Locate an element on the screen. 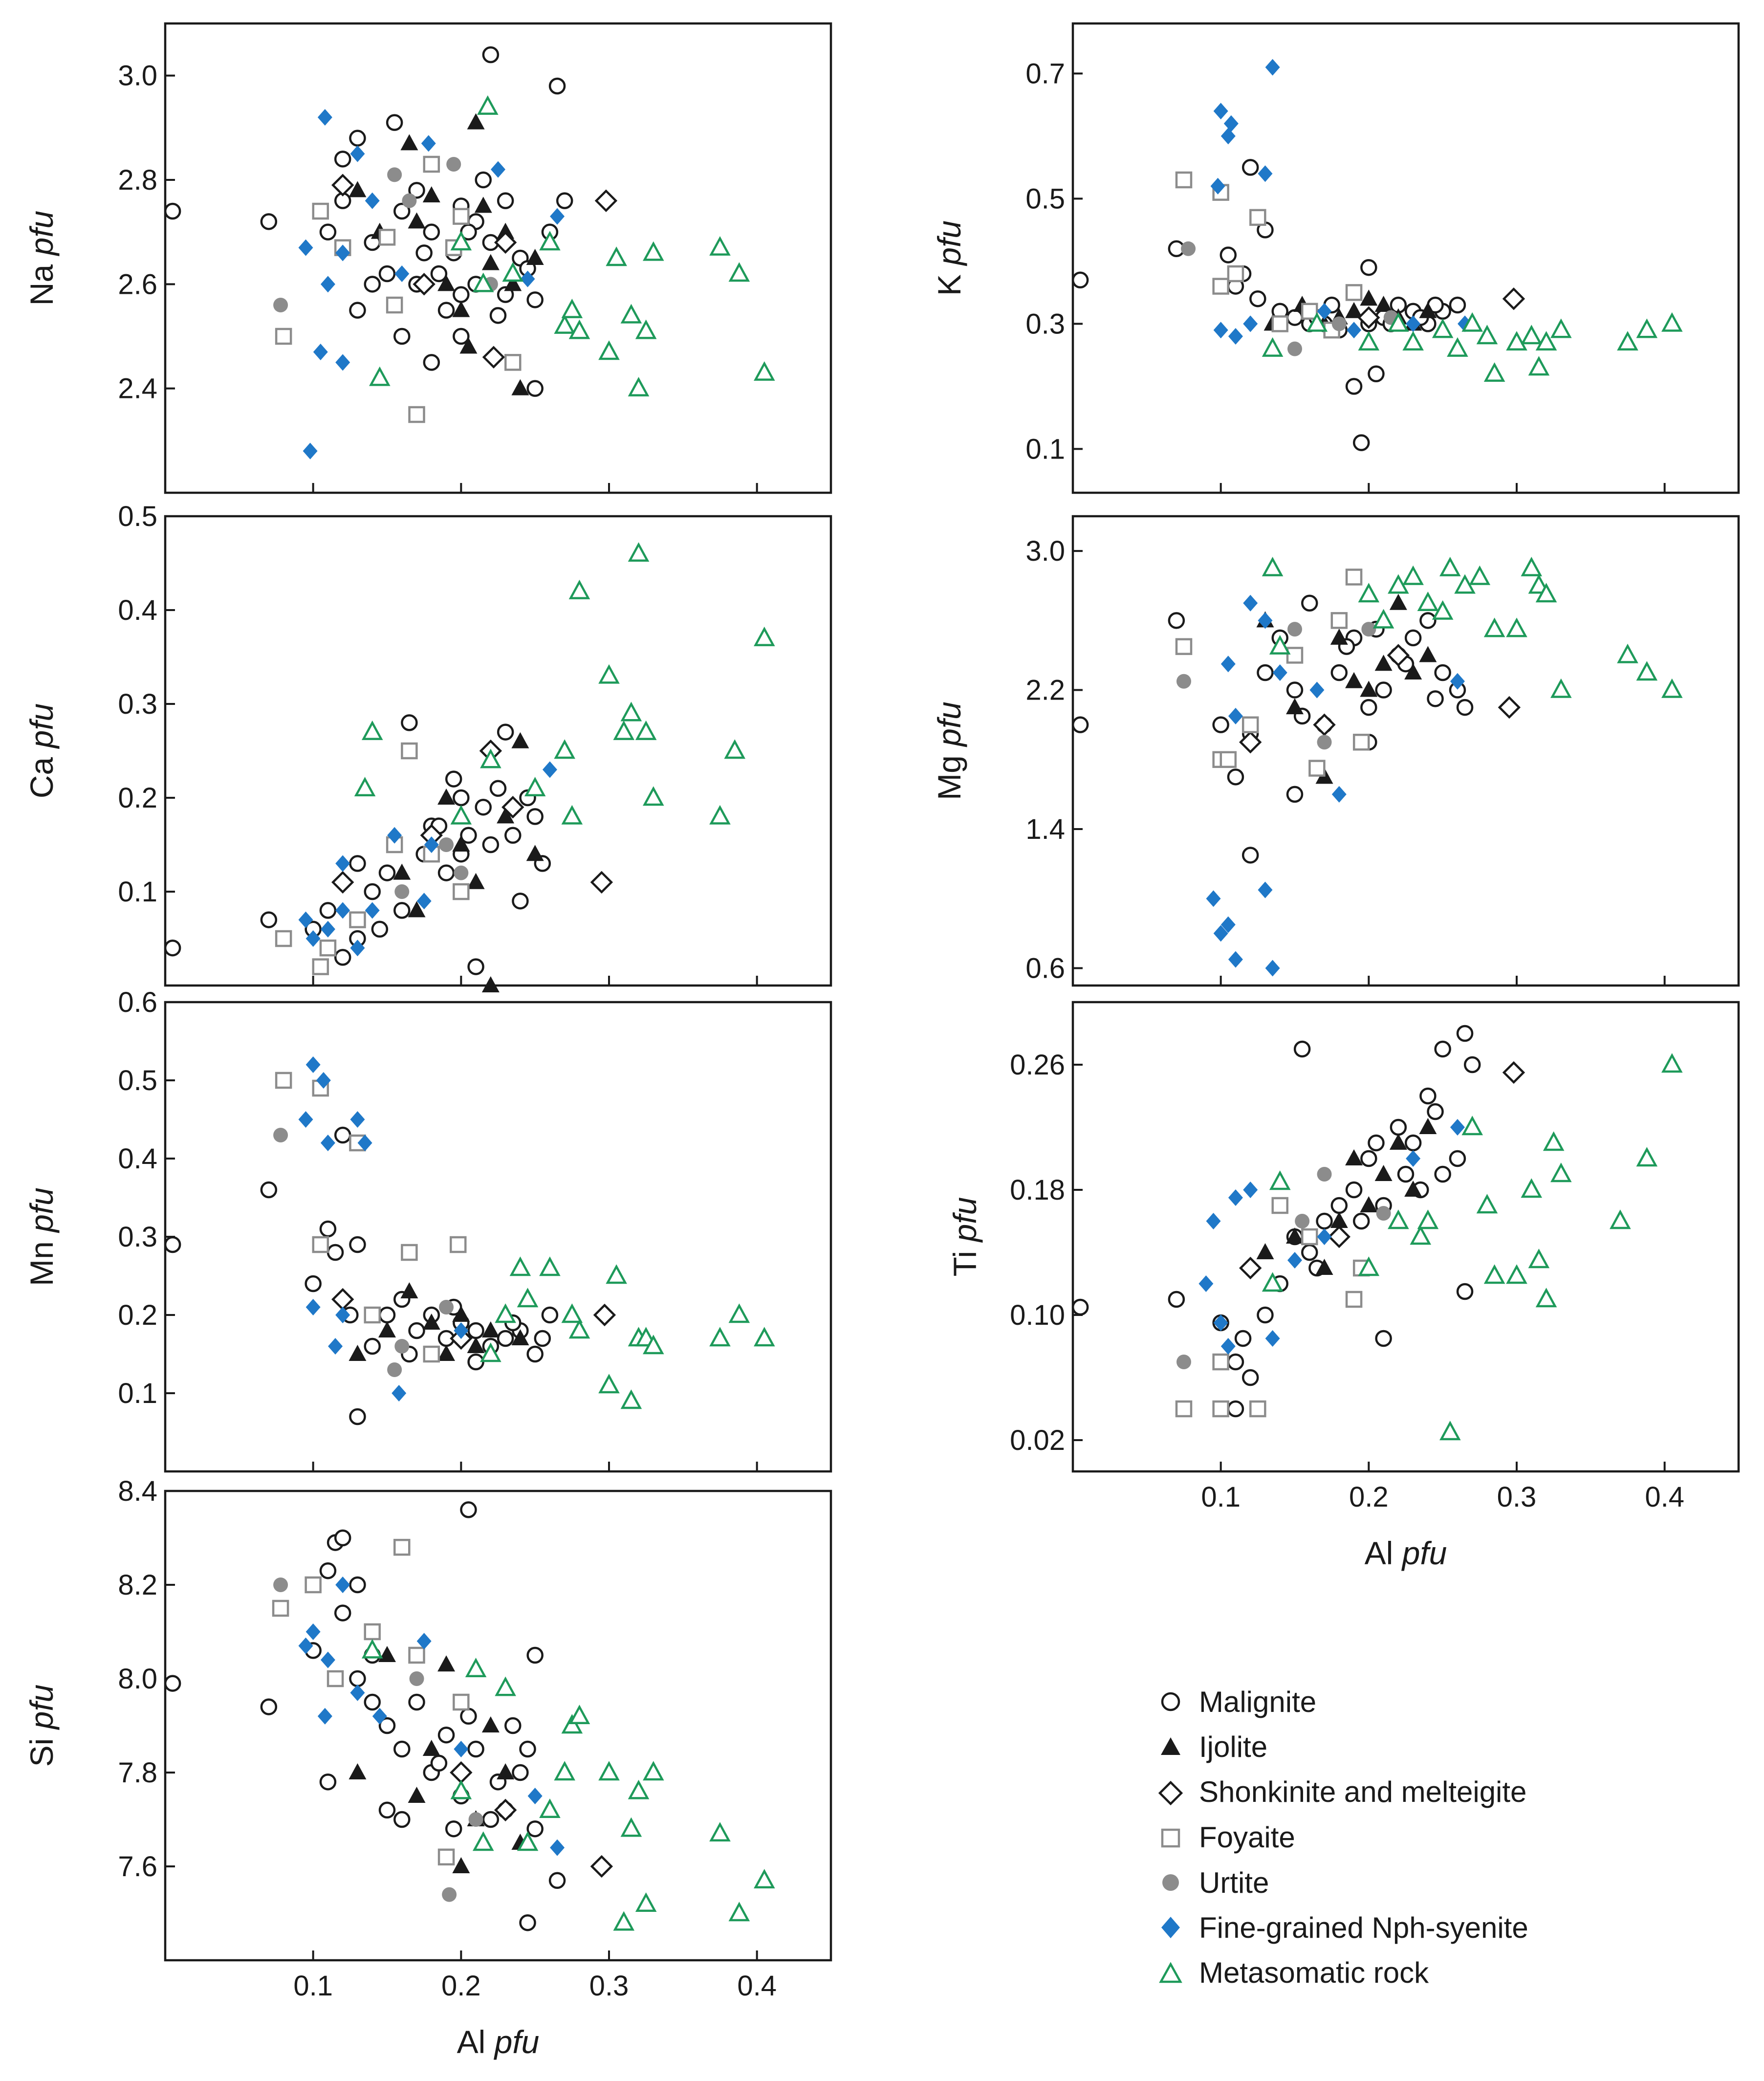 The image size is (1764, 2081). mg-point-urtite is located at coordinates (1324, 742).